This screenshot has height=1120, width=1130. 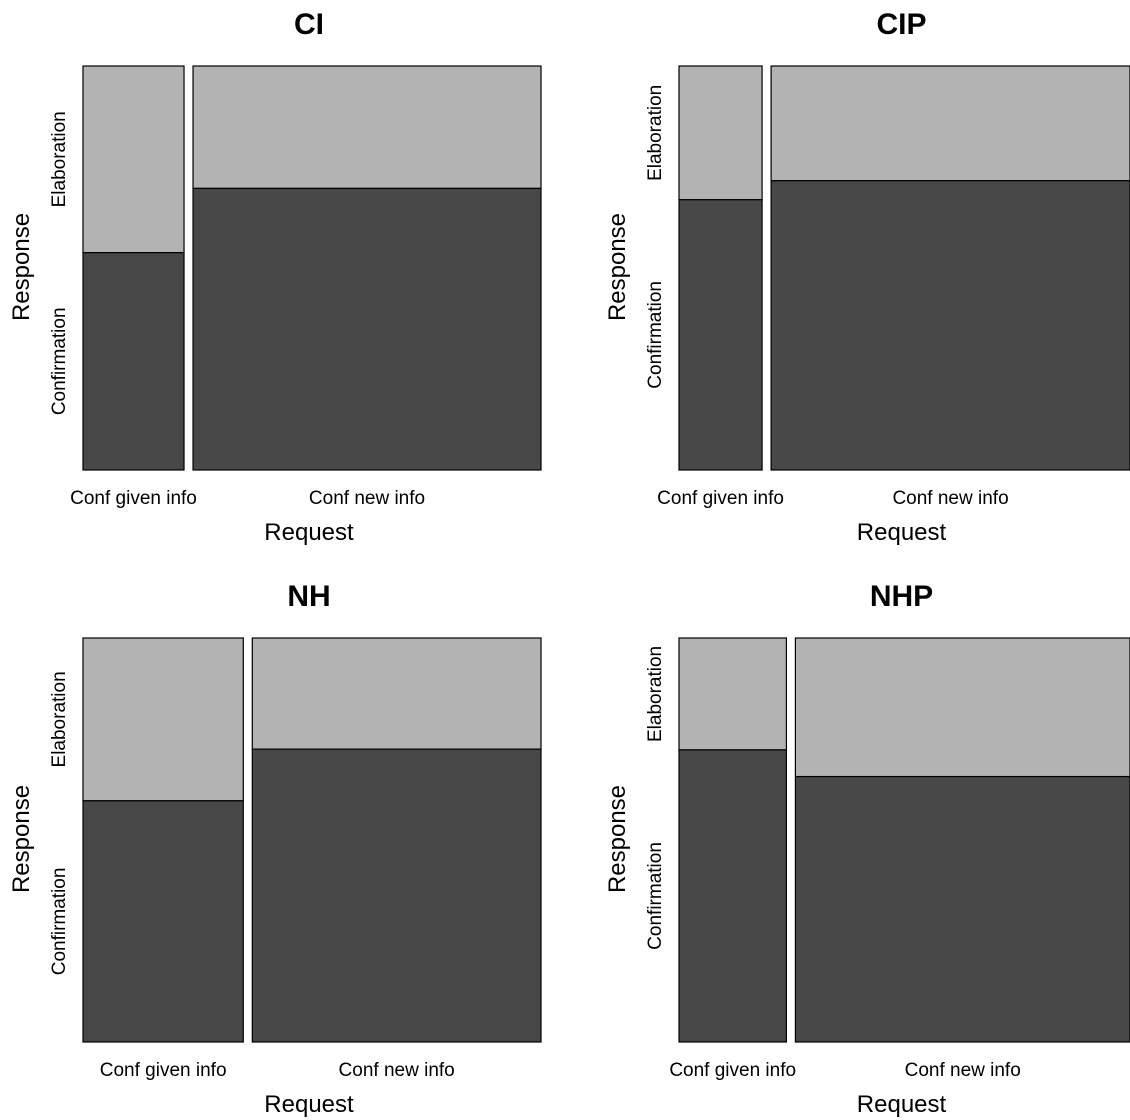 What do you see at coordinates (901, 596) in the screenshot?
I see `panel-title: NHP` at bounding box center [901, 596].